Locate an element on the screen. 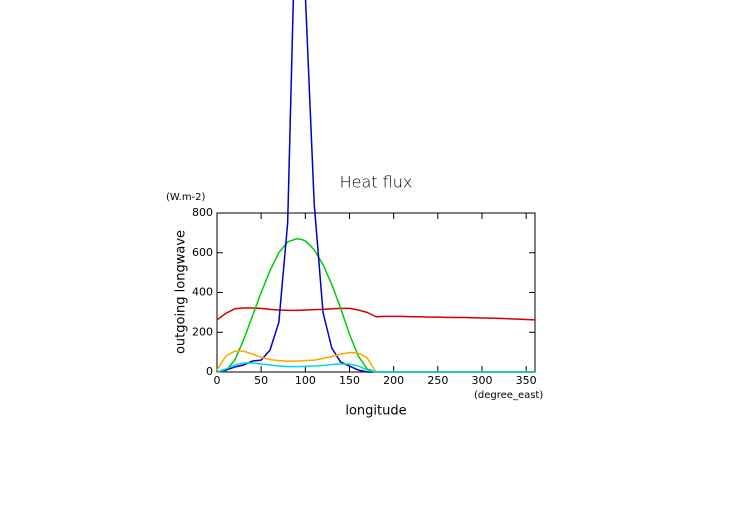  y-tick-label: 0 is located at coordinates (209, 371).